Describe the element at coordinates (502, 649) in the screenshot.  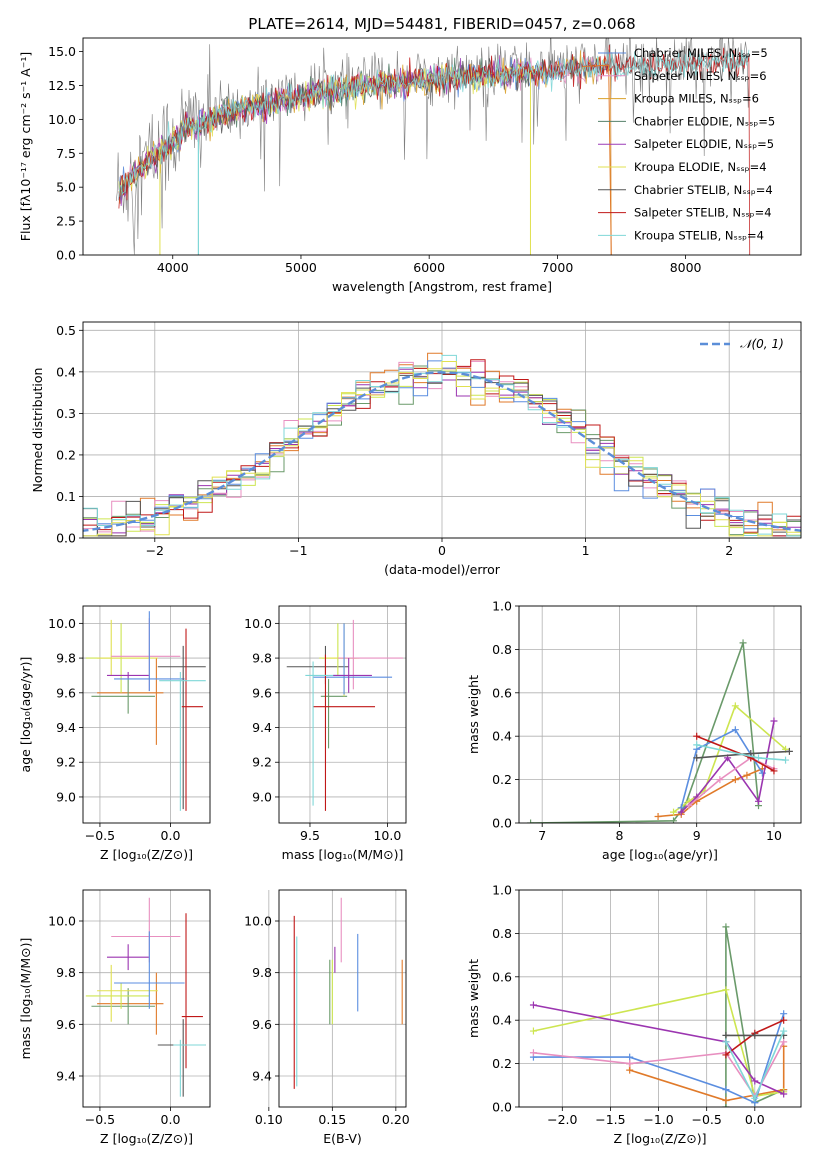
I see `y-tick-label: 0.8` at that location.